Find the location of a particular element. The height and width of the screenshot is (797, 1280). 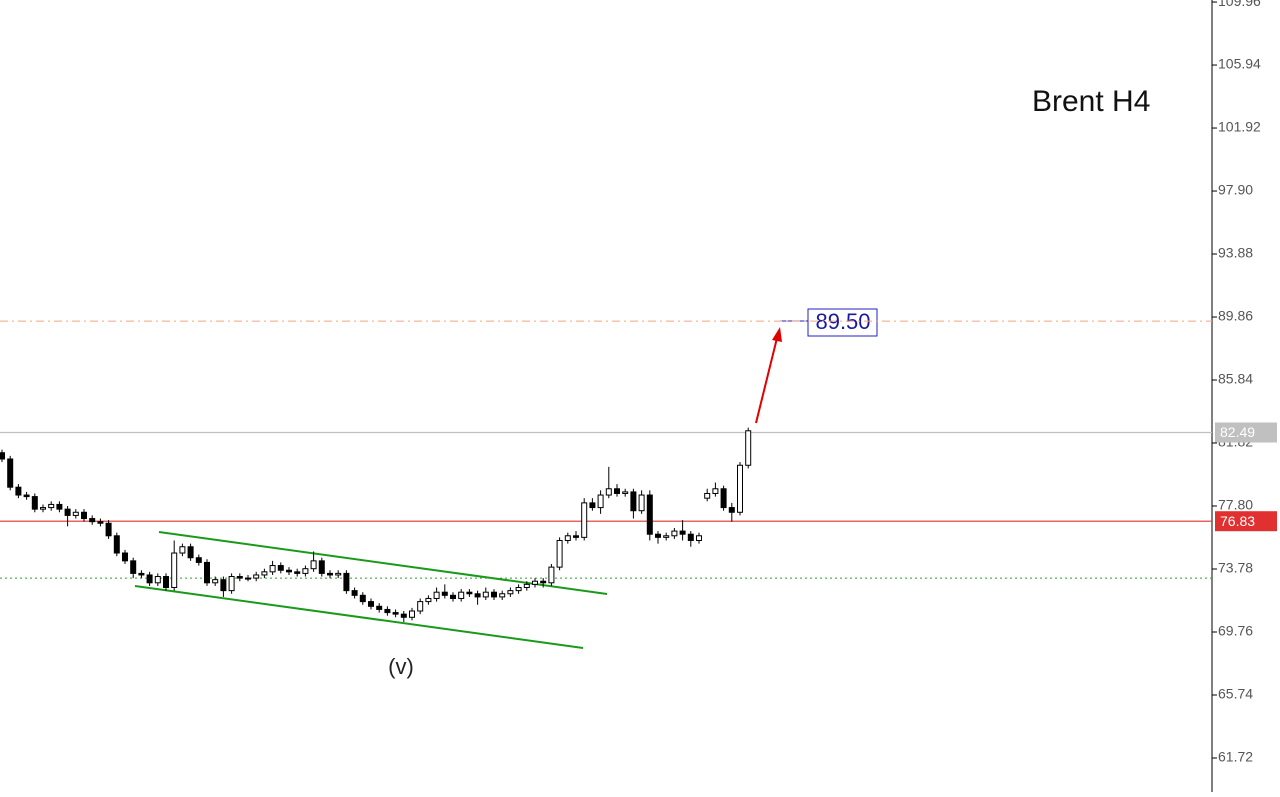

chart-title: Brent H4 is located at coordinates (1091, 101).